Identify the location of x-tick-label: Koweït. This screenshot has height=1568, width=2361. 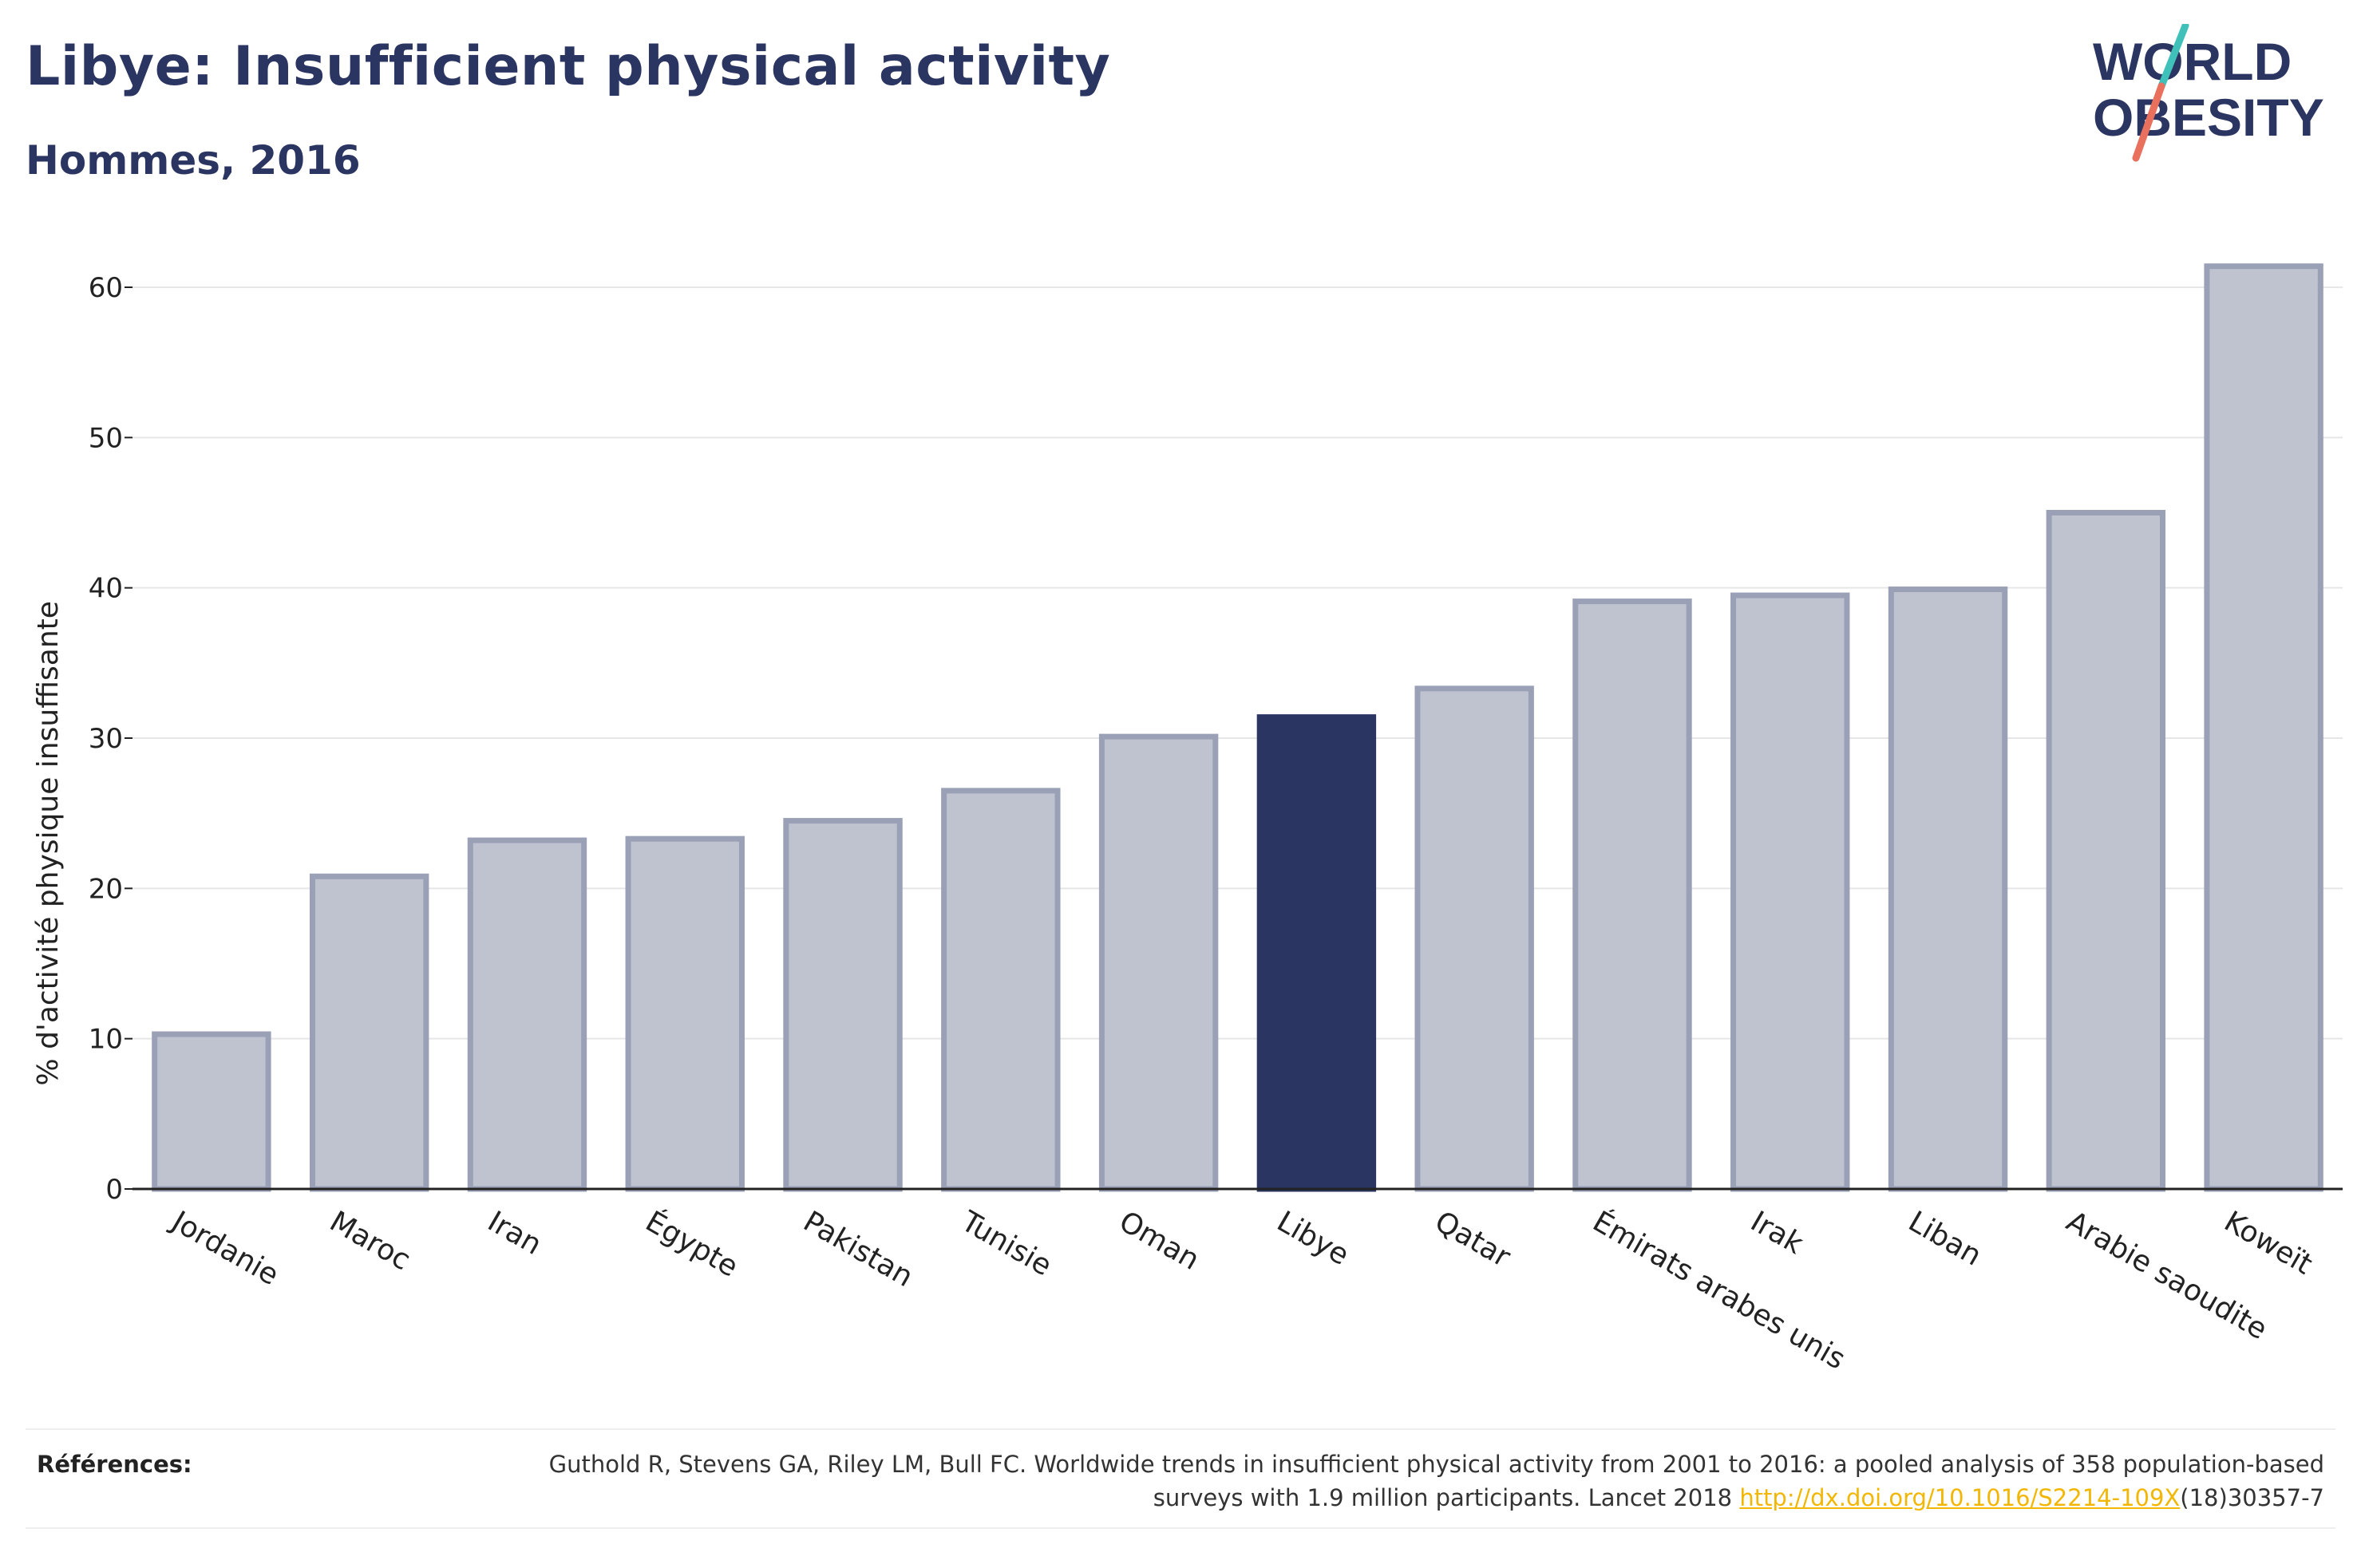
(2268, 1243).